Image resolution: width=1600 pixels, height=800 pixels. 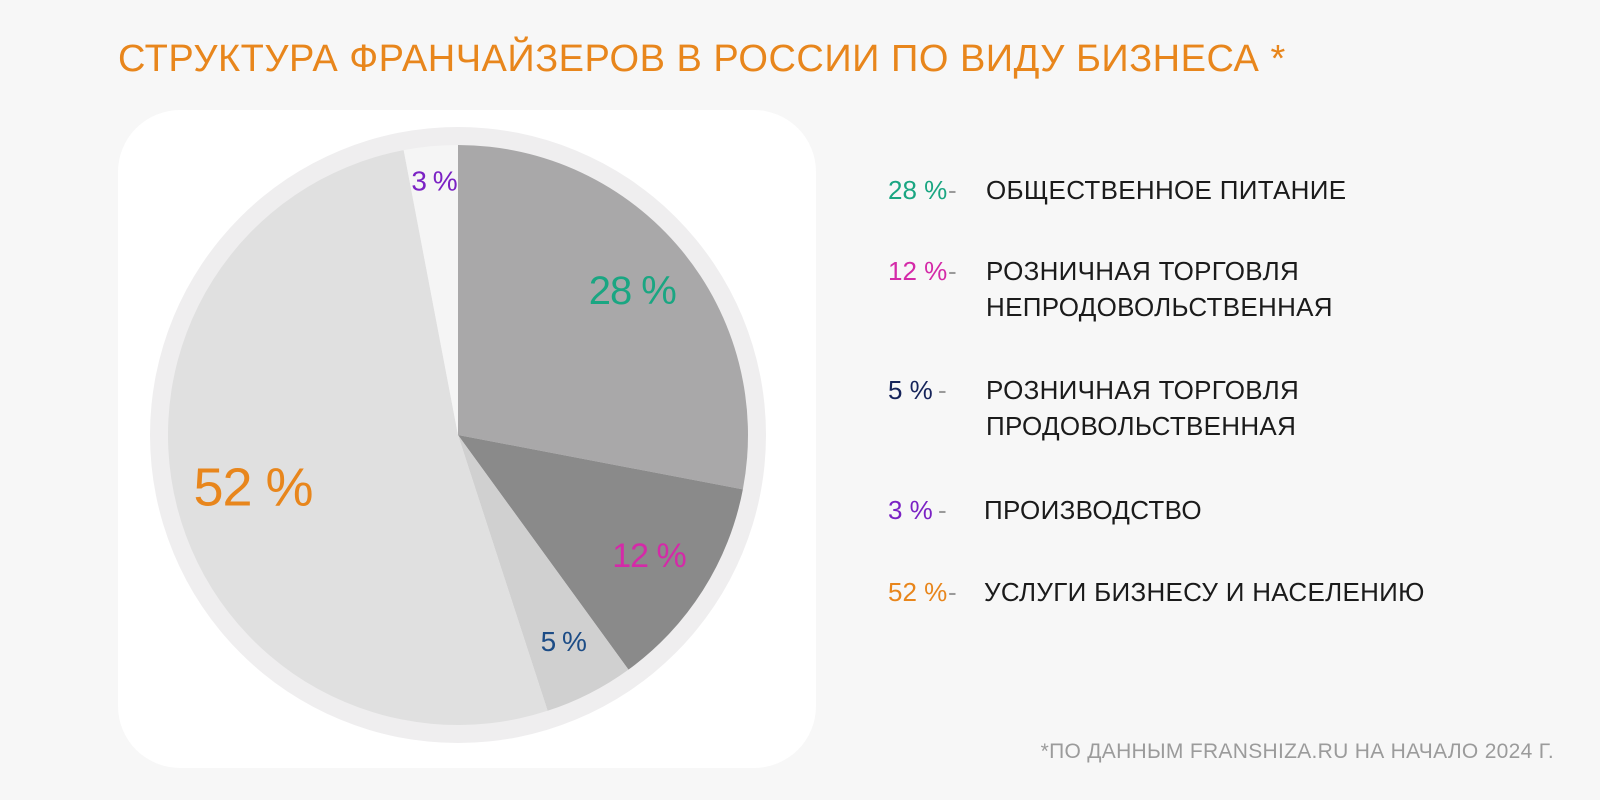 What do you see at coordinates (1159, 289) in the screenshot?
I see `legend-label: РОЗНИЧНАЯ ТОРГОВЛЯ НЕПРОДОВОЛЬСТВЕННАЯ` at bounding box center [1159, 289].